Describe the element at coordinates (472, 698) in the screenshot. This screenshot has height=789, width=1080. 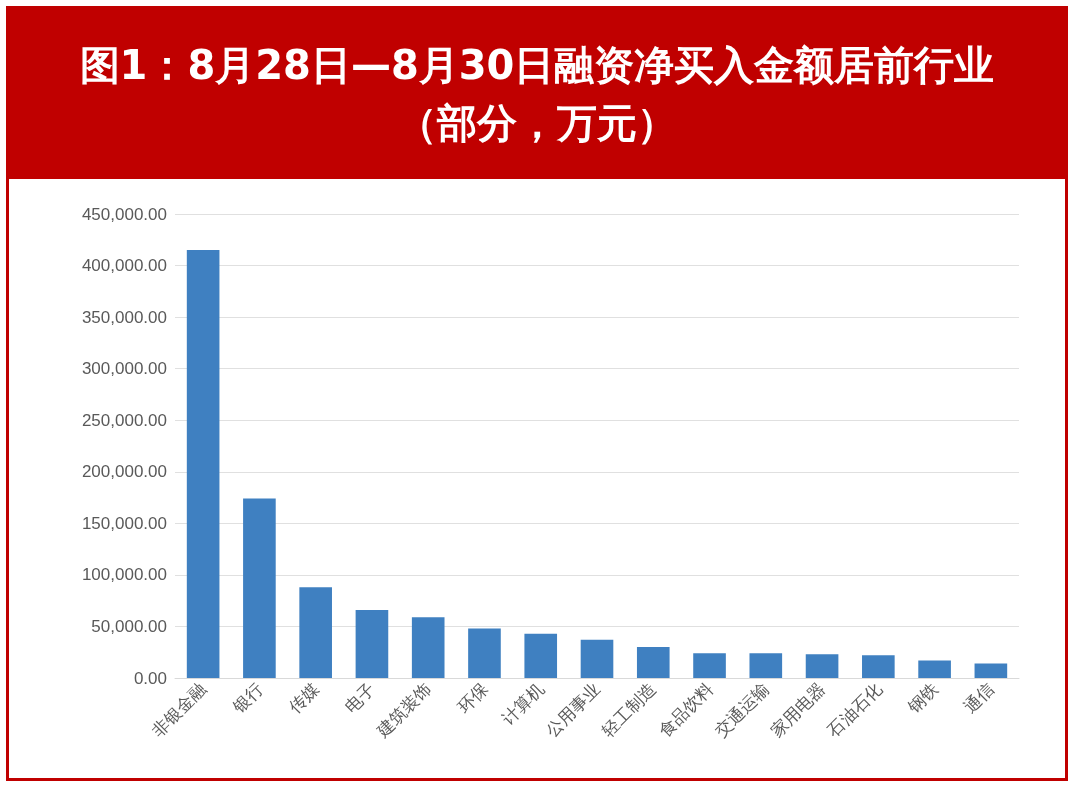
I see `x-tick-label: 环保` at that location.